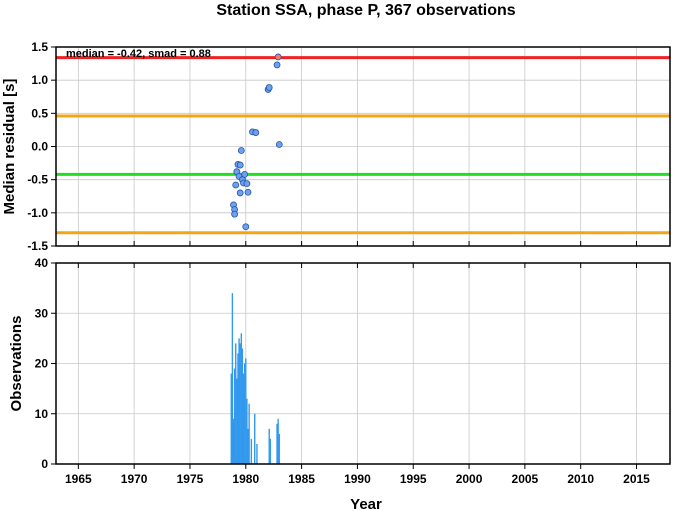  What do you see at coordinates (42, 313) in the screenshot?
I see `bottom-y-tick-label: 30` at bounding box center [42, 313].